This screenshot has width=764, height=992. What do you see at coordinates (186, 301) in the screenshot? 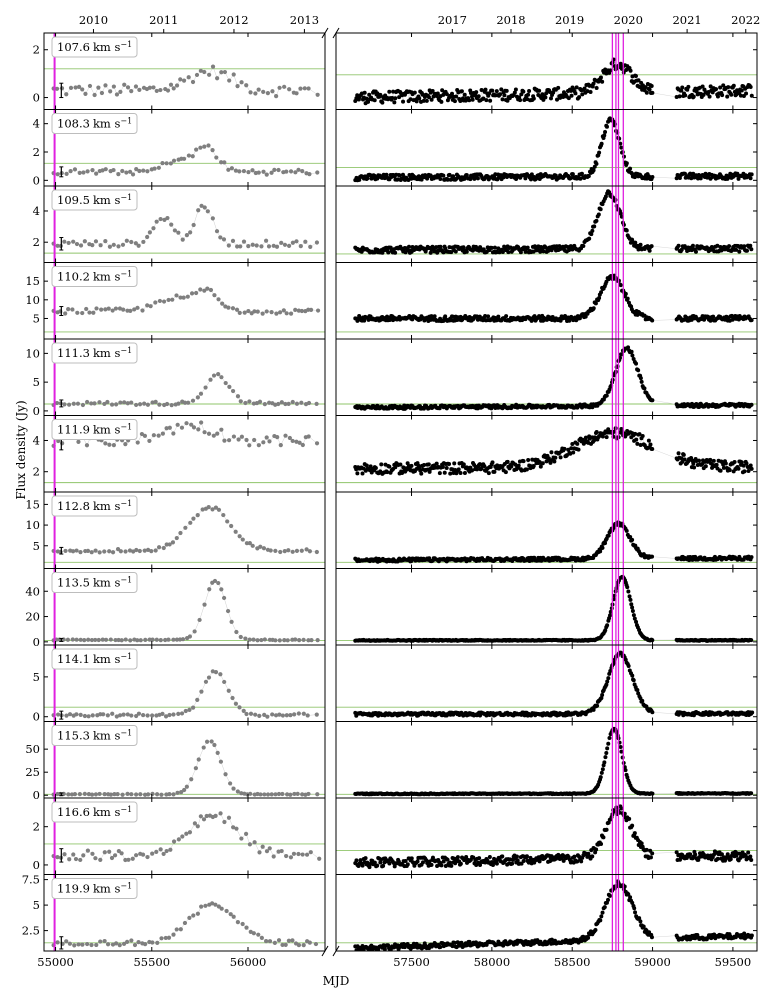
I see `early-connector` at bounding box center [186, 301].